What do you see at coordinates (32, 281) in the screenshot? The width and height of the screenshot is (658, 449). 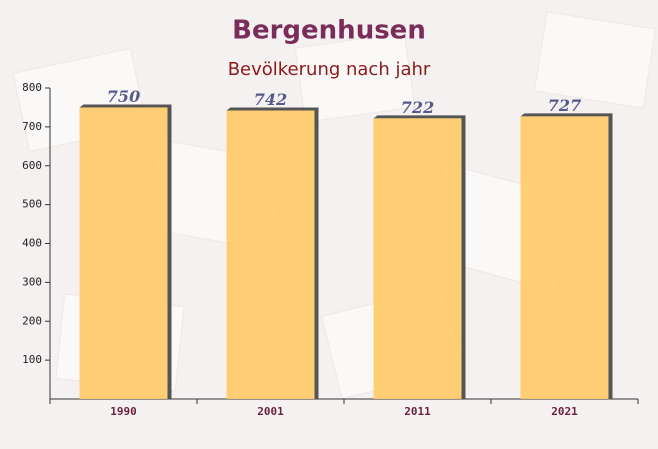 I see `y-tick-label: 300` at bounding box center [32, 281].